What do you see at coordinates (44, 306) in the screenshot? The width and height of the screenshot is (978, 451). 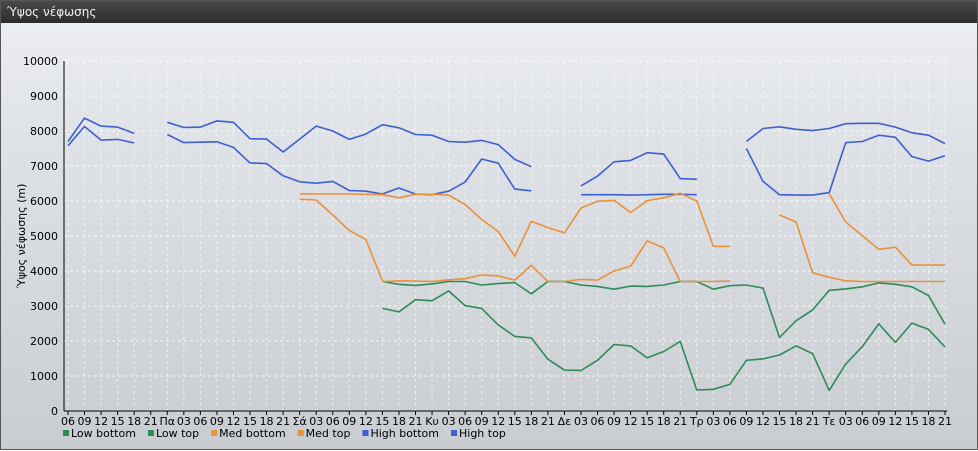 I see `y-tick-label: 3000` at bounding box center [44, 306].